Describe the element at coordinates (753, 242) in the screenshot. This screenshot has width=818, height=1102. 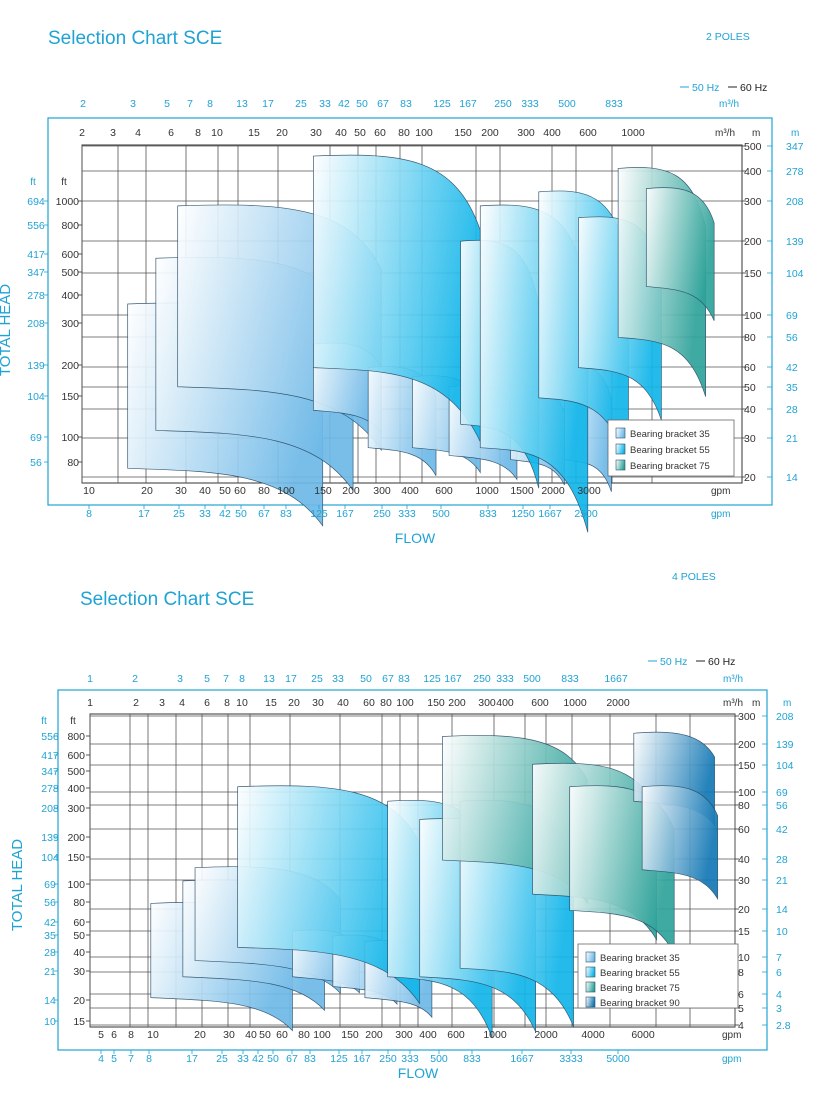
I see `right-m-tick-label: 200` at that location.